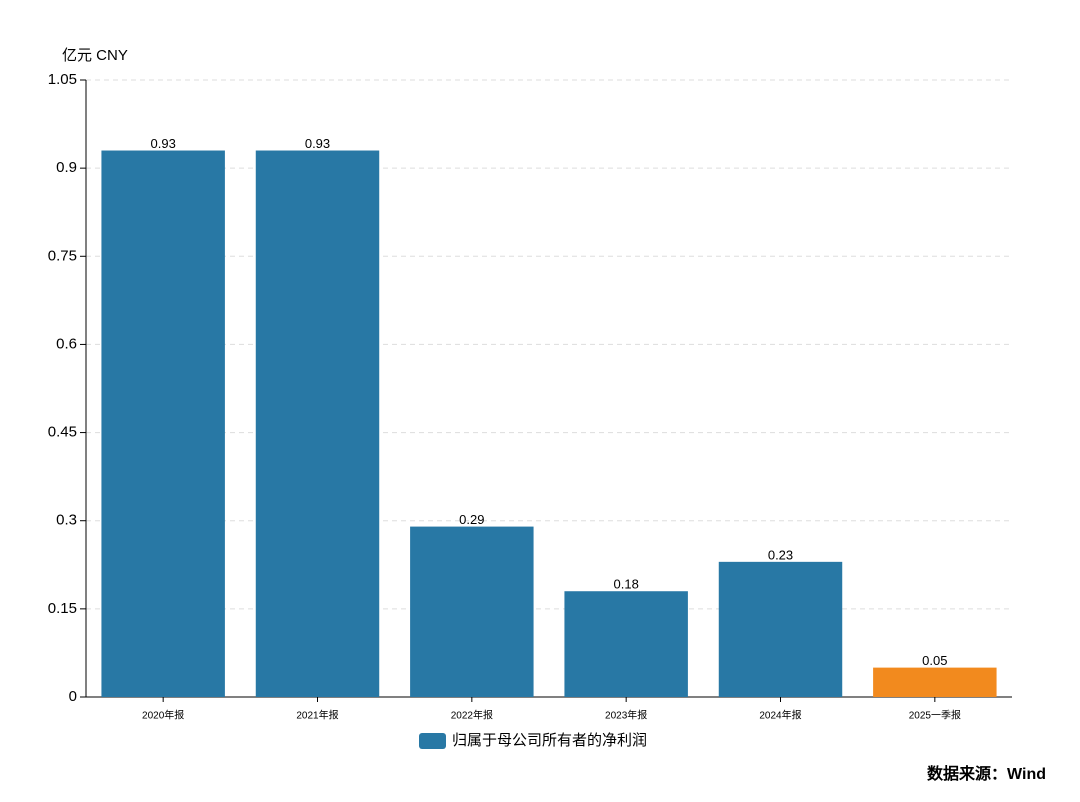 The height and width of the screenshot is (802, 1080). What do you see at coordinates (73, 696) in the screenshot?
I see `y-tick-label: 0` at bounding box center [73, 696].